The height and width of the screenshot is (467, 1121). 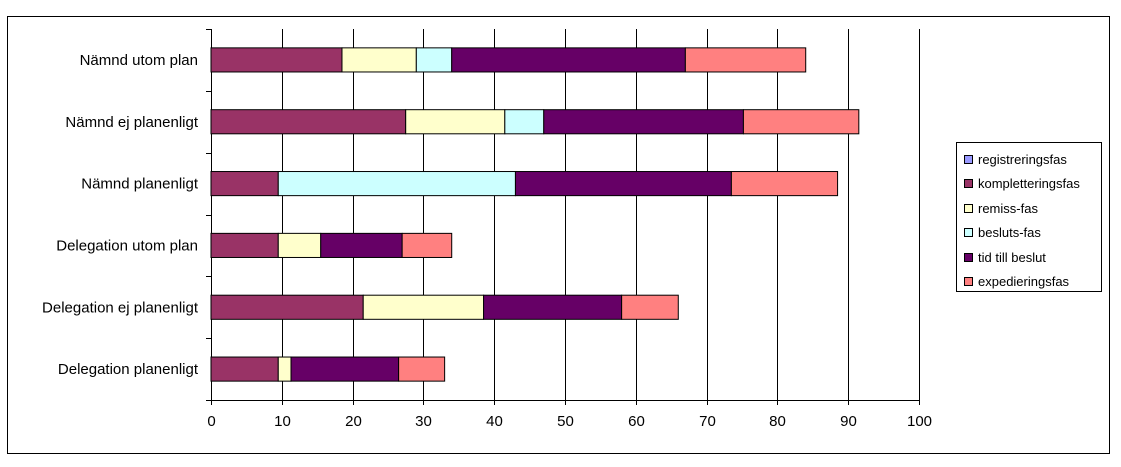 What do you see at coordinates (777, 421) in the screenshot?
I see `x-tick-label: 80` at bounding box center [777, 421].